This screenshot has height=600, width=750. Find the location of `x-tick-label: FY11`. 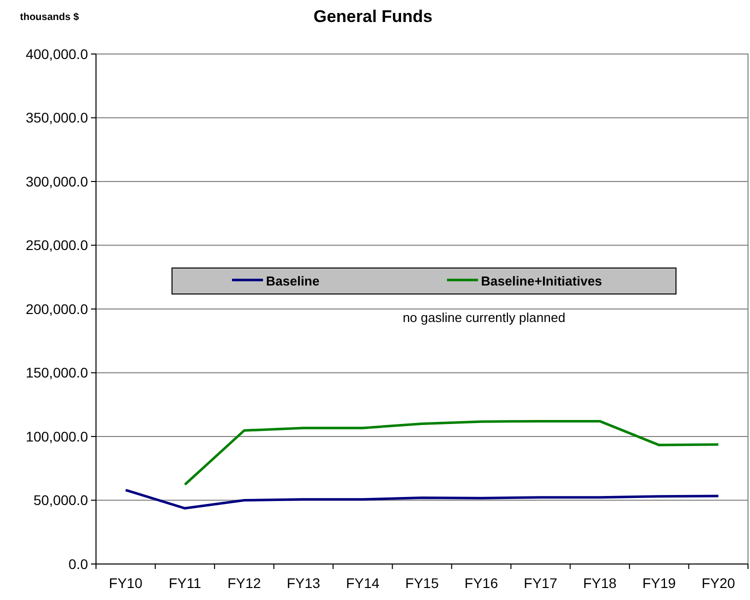

x-tick-label: FY11 is located at coordinates (185, 583).